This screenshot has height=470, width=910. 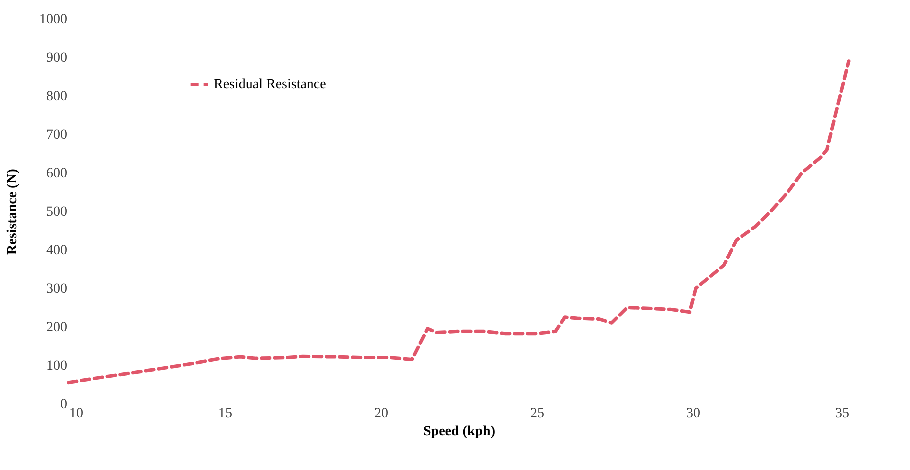 What do you see at coordinates (13, 211) in the screenshot?
I see `y-axis-title: Resistance (N)` at bounding box center [13, 211].